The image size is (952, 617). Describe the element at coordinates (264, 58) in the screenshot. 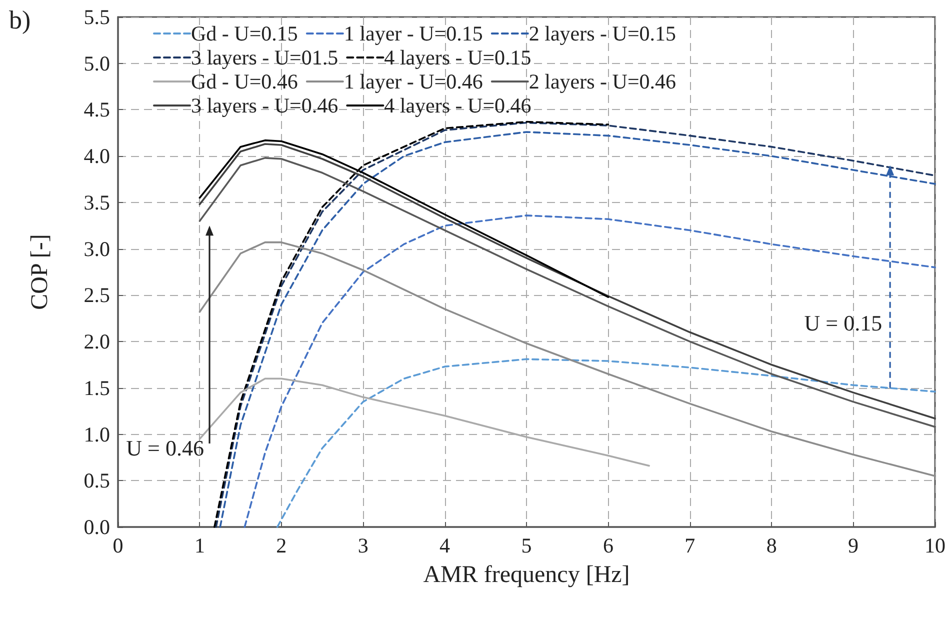

I see `legend-label: 3 layers - U=01.5` at that location.